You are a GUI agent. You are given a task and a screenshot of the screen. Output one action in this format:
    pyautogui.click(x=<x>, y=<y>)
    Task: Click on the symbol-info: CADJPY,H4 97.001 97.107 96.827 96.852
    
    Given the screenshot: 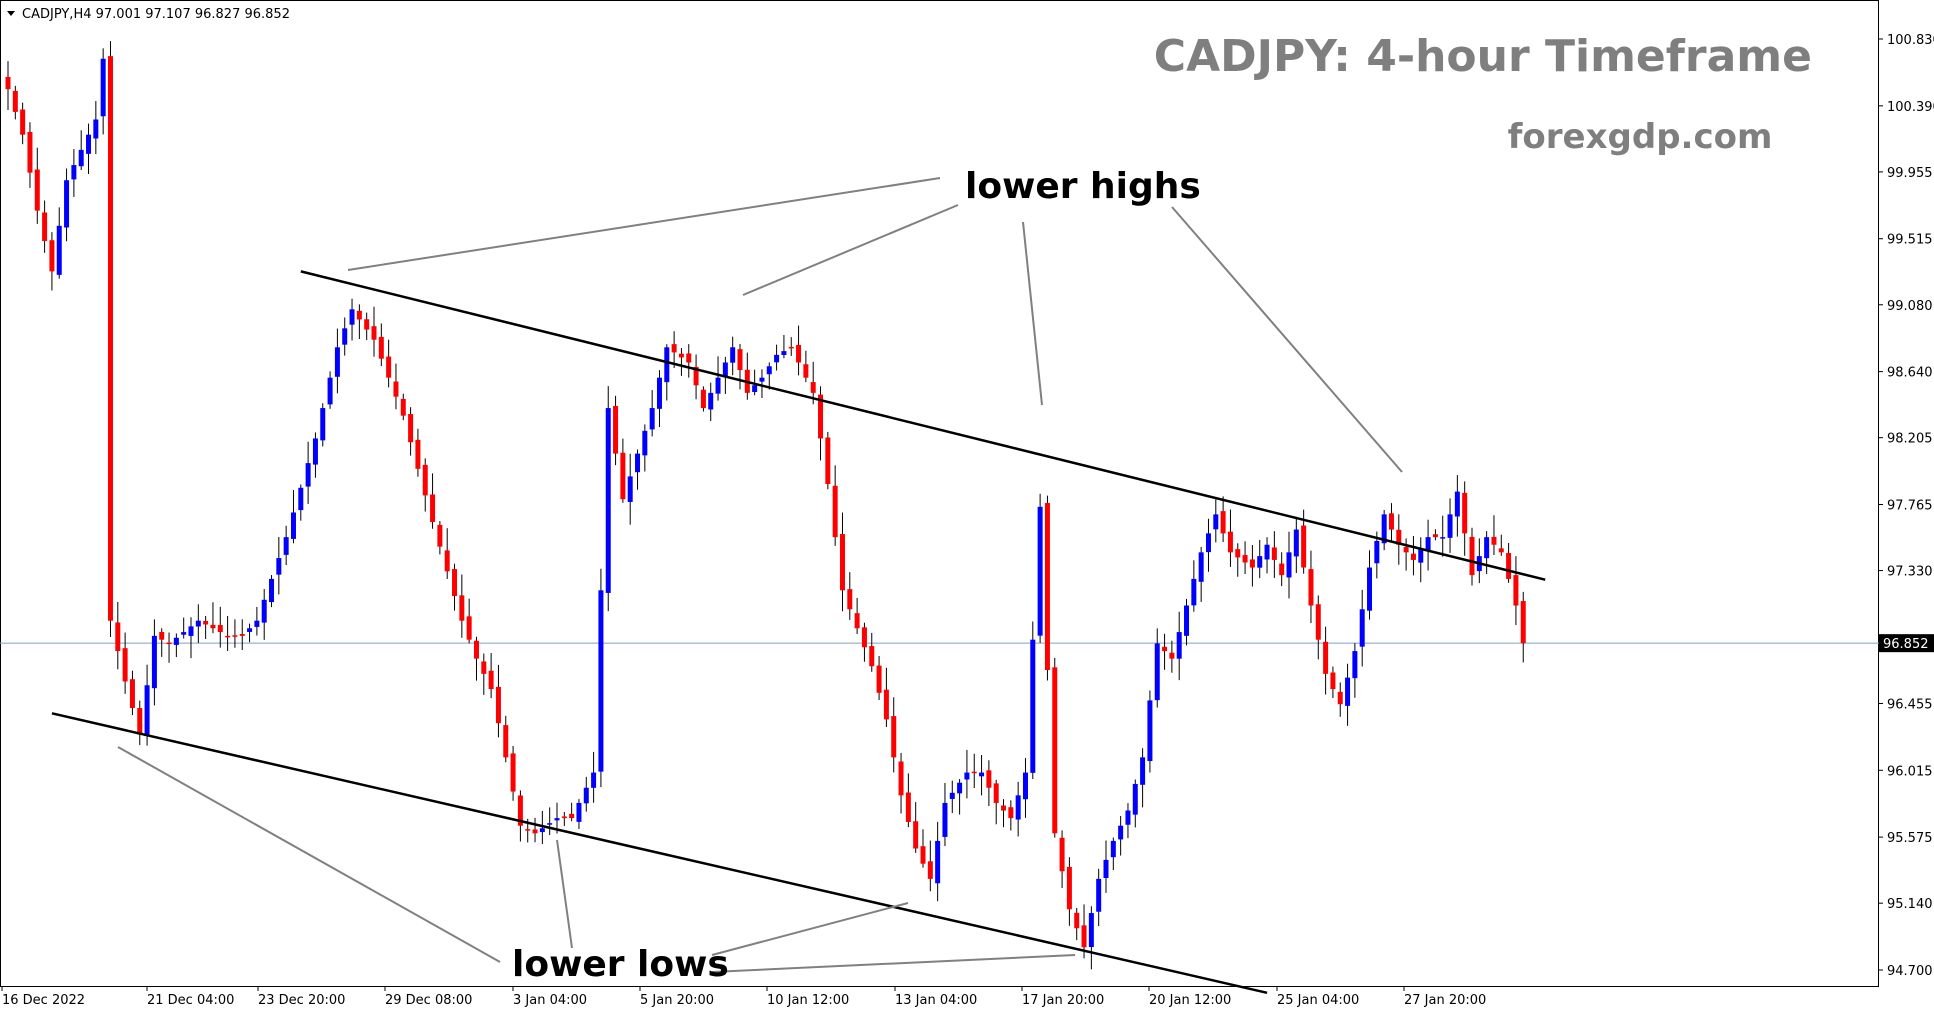 What is the action you would take?
    pyautogui.click(x=156, y=14)
    